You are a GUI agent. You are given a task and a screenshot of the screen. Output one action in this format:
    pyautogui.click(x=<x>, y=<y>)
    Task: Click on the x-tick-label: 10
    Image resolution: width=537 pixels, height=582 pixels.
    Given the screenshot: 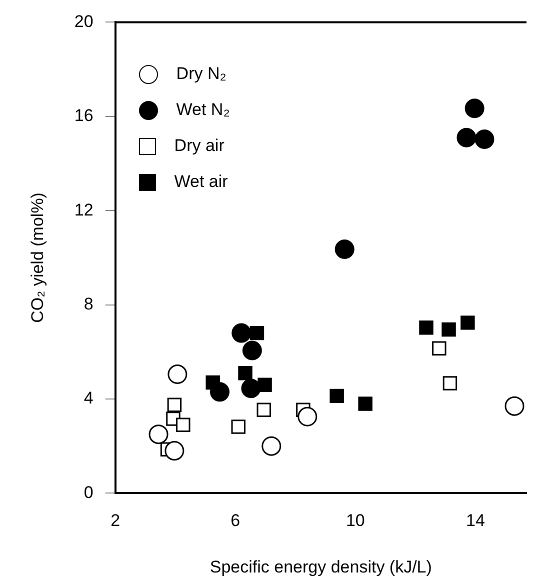 What is the action you would take?
    pyautogui.click(x=355, y=520)
    